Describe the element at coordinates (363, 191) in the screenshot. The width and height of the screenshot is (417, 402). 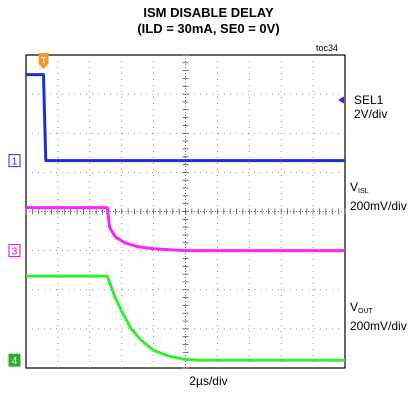
I see `visl-subscript: ISL` at that location.